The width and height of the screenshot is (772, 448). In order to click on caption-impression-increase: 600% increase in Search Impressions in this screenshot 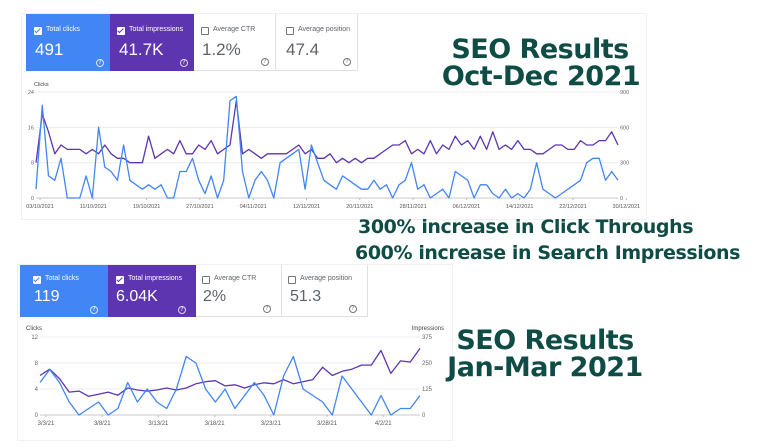, I will do `click(548, 253)`.